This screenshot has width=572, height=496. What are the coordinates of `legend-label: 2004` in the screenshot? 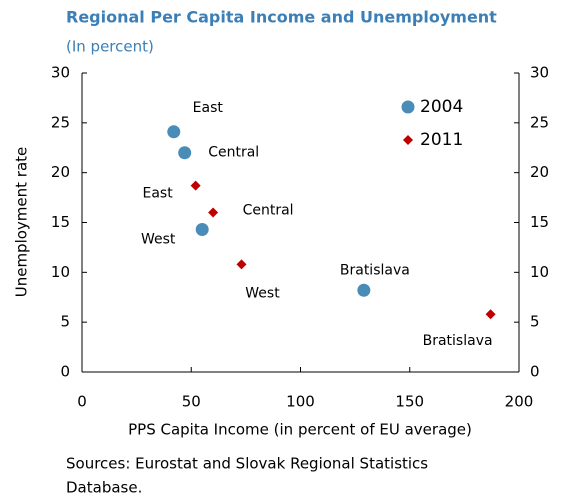 It's located at (441, 107).